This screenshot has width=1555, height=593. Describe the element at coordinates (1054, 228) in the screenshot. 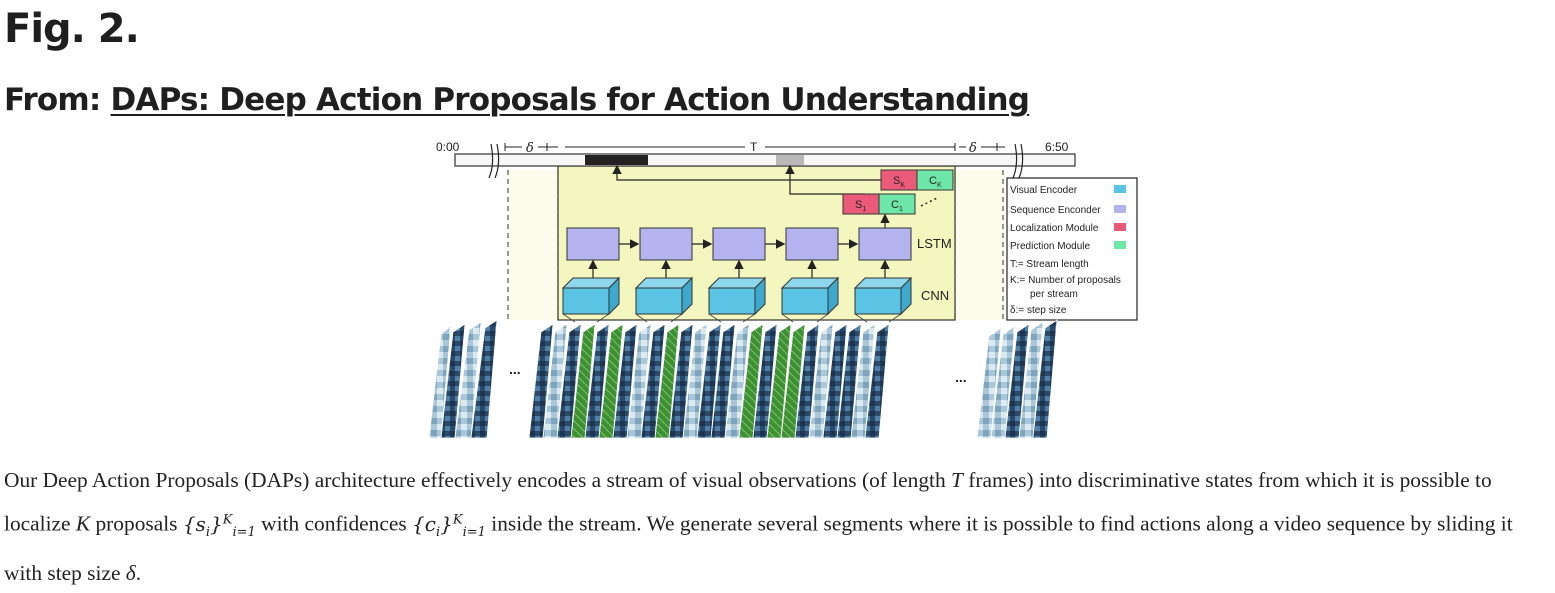

I see `legend-localization-module: Localization Module` at that location.